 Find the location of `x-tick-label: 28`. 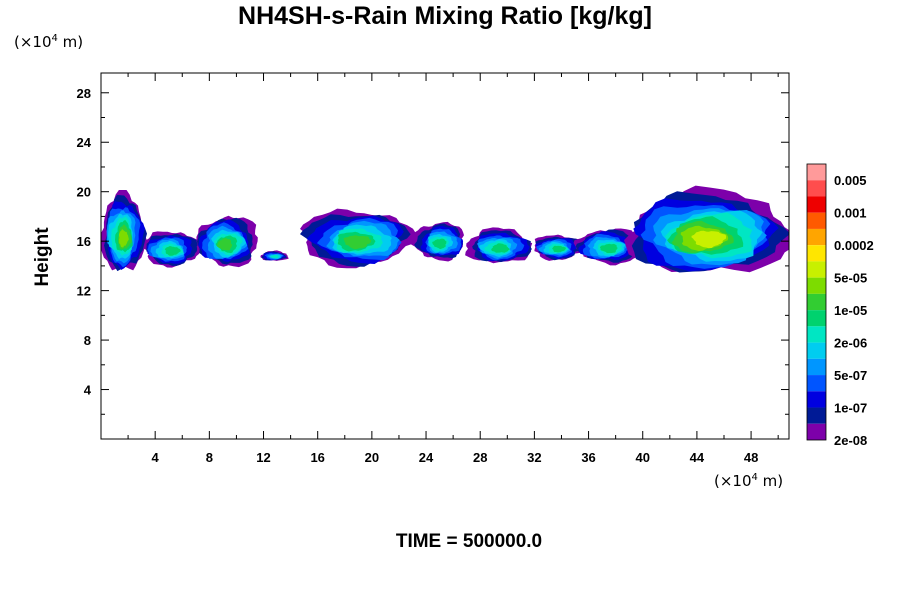

x-tick-label: 28 is located at coordinates (480, 457).